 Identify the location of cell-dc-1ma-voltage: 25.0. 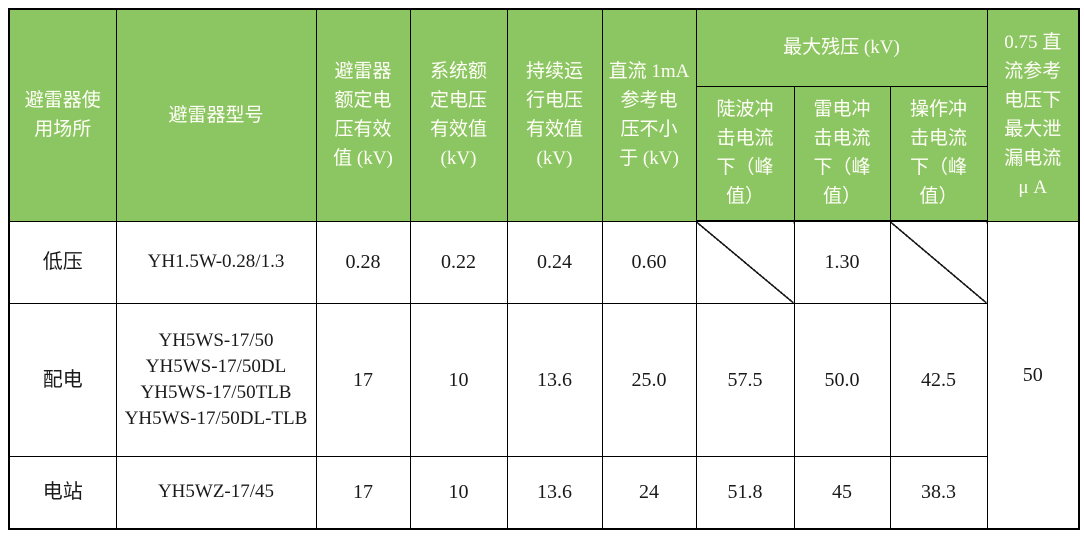
(649, 379).